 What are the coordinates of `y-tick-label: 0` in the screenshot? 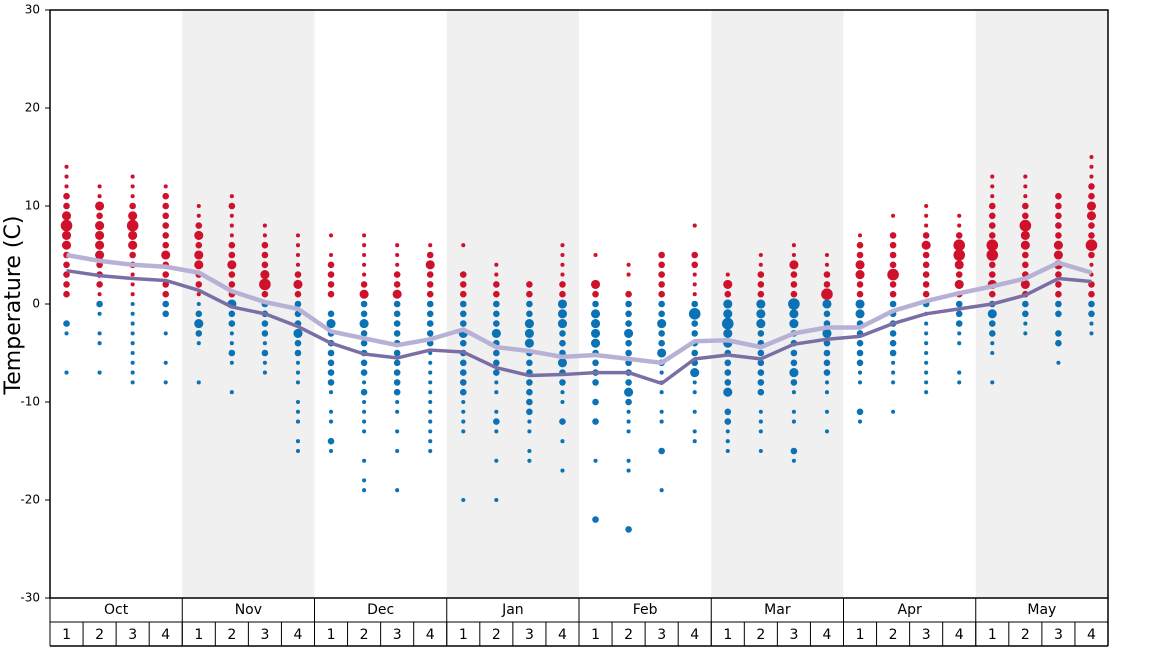 It's located at (36, 304).